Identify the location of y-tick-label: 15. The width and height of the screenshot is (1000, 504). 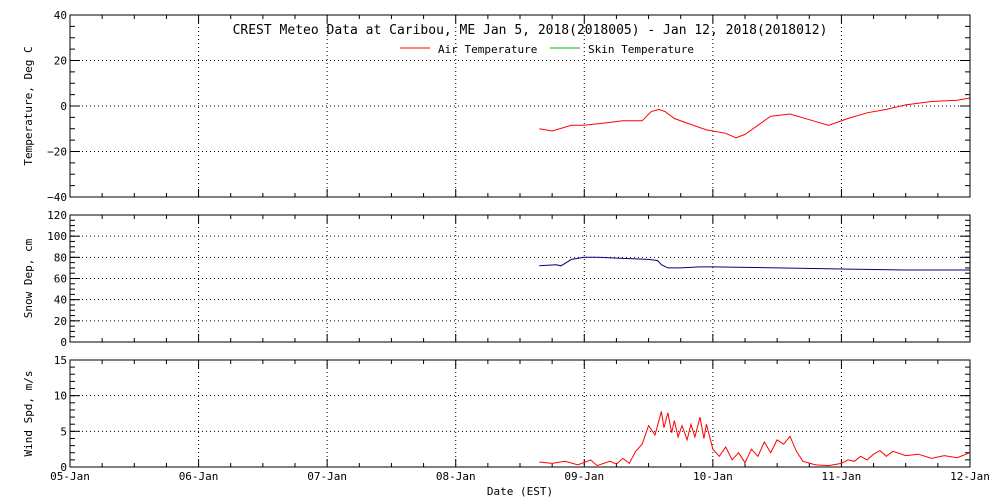
(60, 360).